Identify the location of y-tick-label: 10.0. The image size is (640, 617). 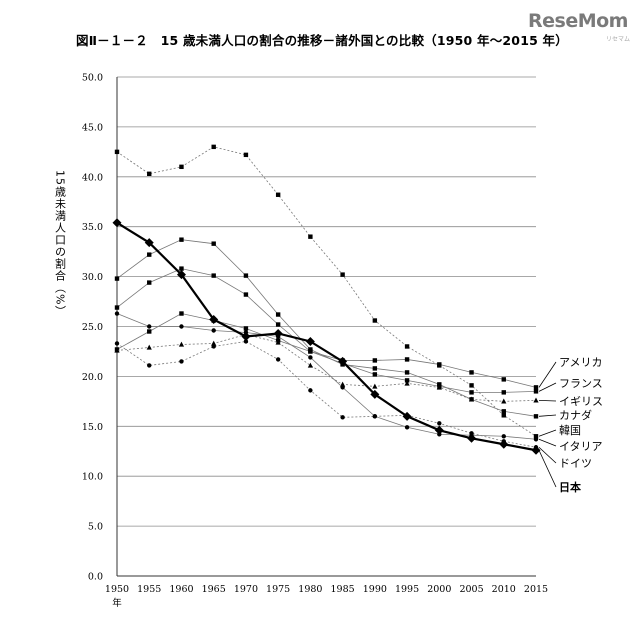
(92, 477).